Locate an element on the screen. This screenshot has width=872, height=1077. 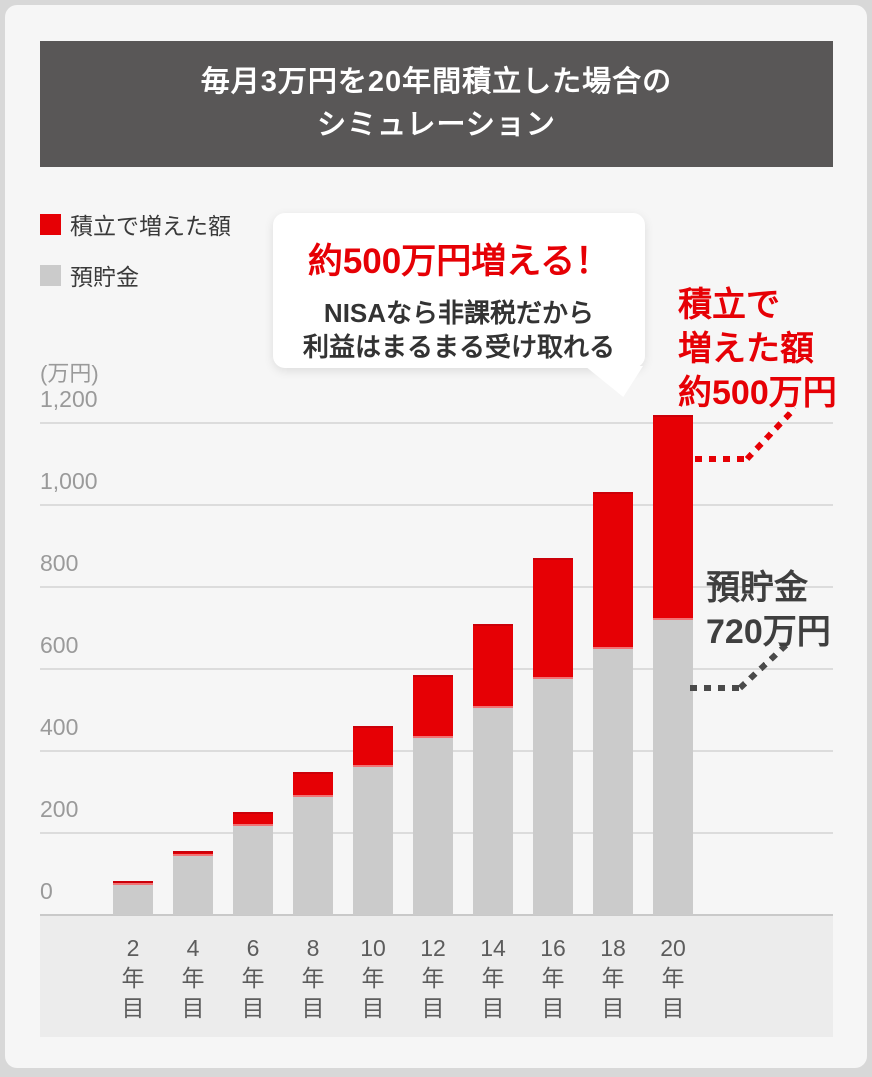
y-tick-label: 600 is located at coordinates (59, 645).